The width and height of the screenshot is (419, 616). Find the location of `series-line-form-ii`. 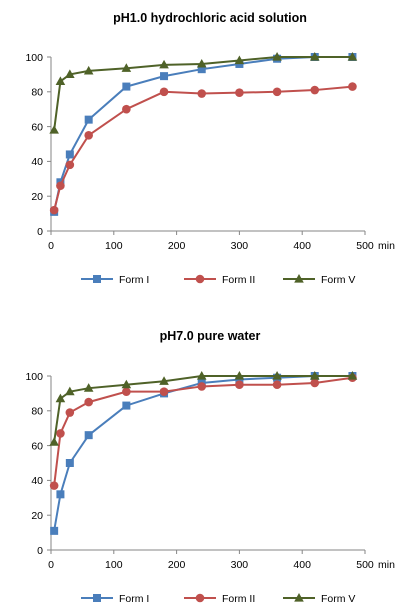

series-line-form-ii is located at coordinates (203, 148).